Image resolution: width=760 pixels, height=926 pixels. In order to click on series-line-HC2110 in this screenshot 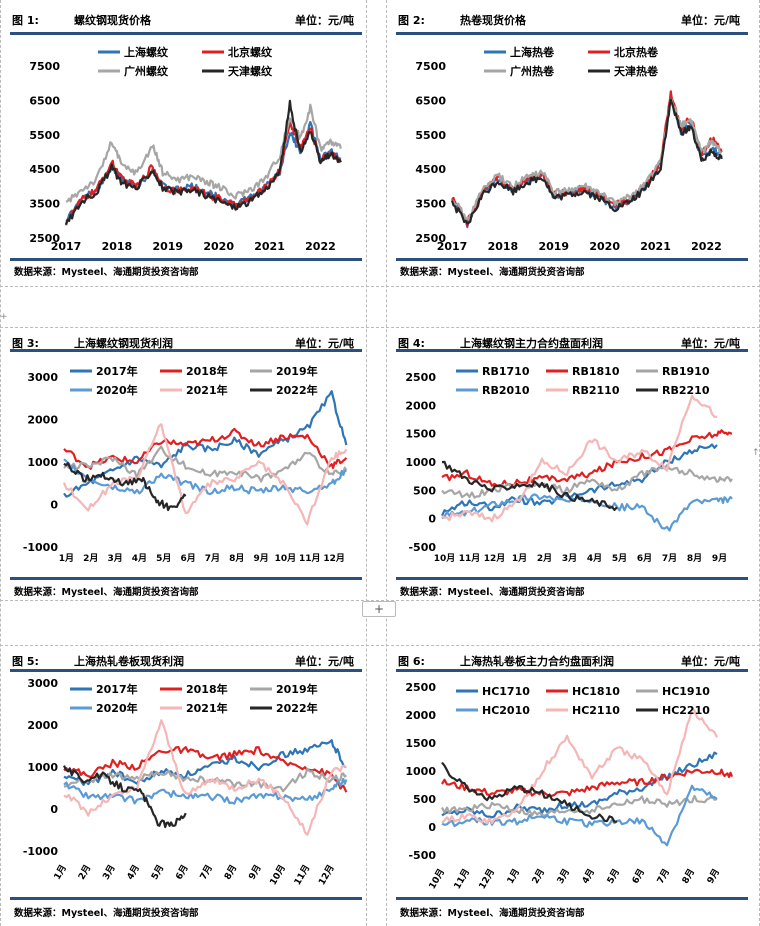, I will do `click(579, 766)`.